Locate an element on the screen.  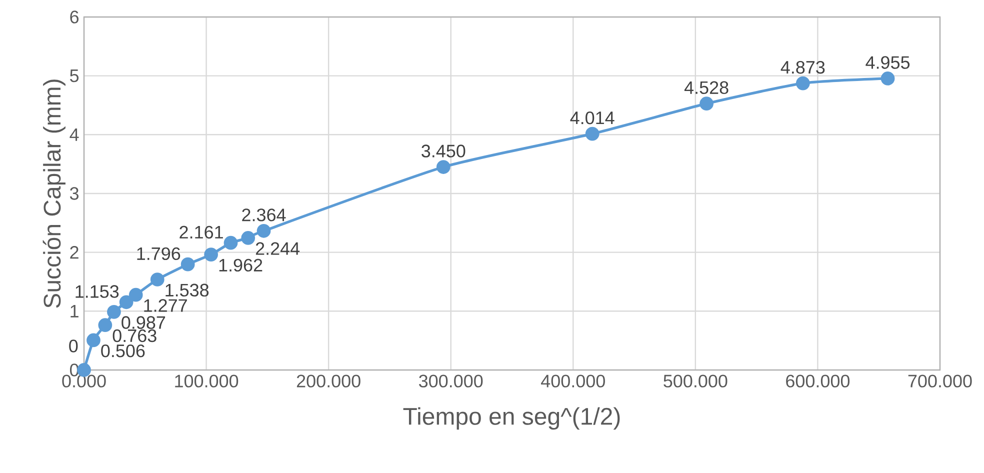
x-tick-label: 200.000 is located at coordinates (328, 381).